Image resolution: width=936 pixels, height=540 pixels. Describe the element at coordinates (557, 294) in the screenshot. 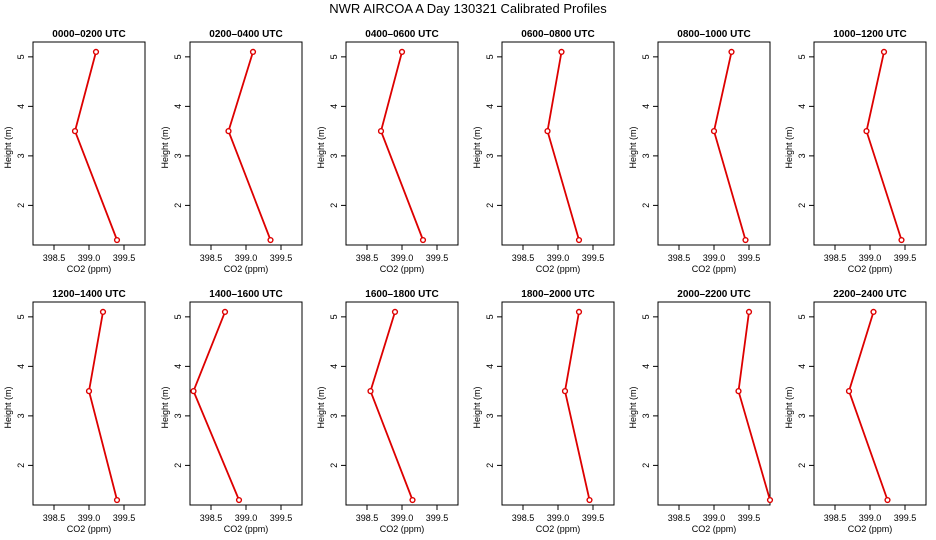

I see `panel-title: 1800–2000 UTC` at that location.